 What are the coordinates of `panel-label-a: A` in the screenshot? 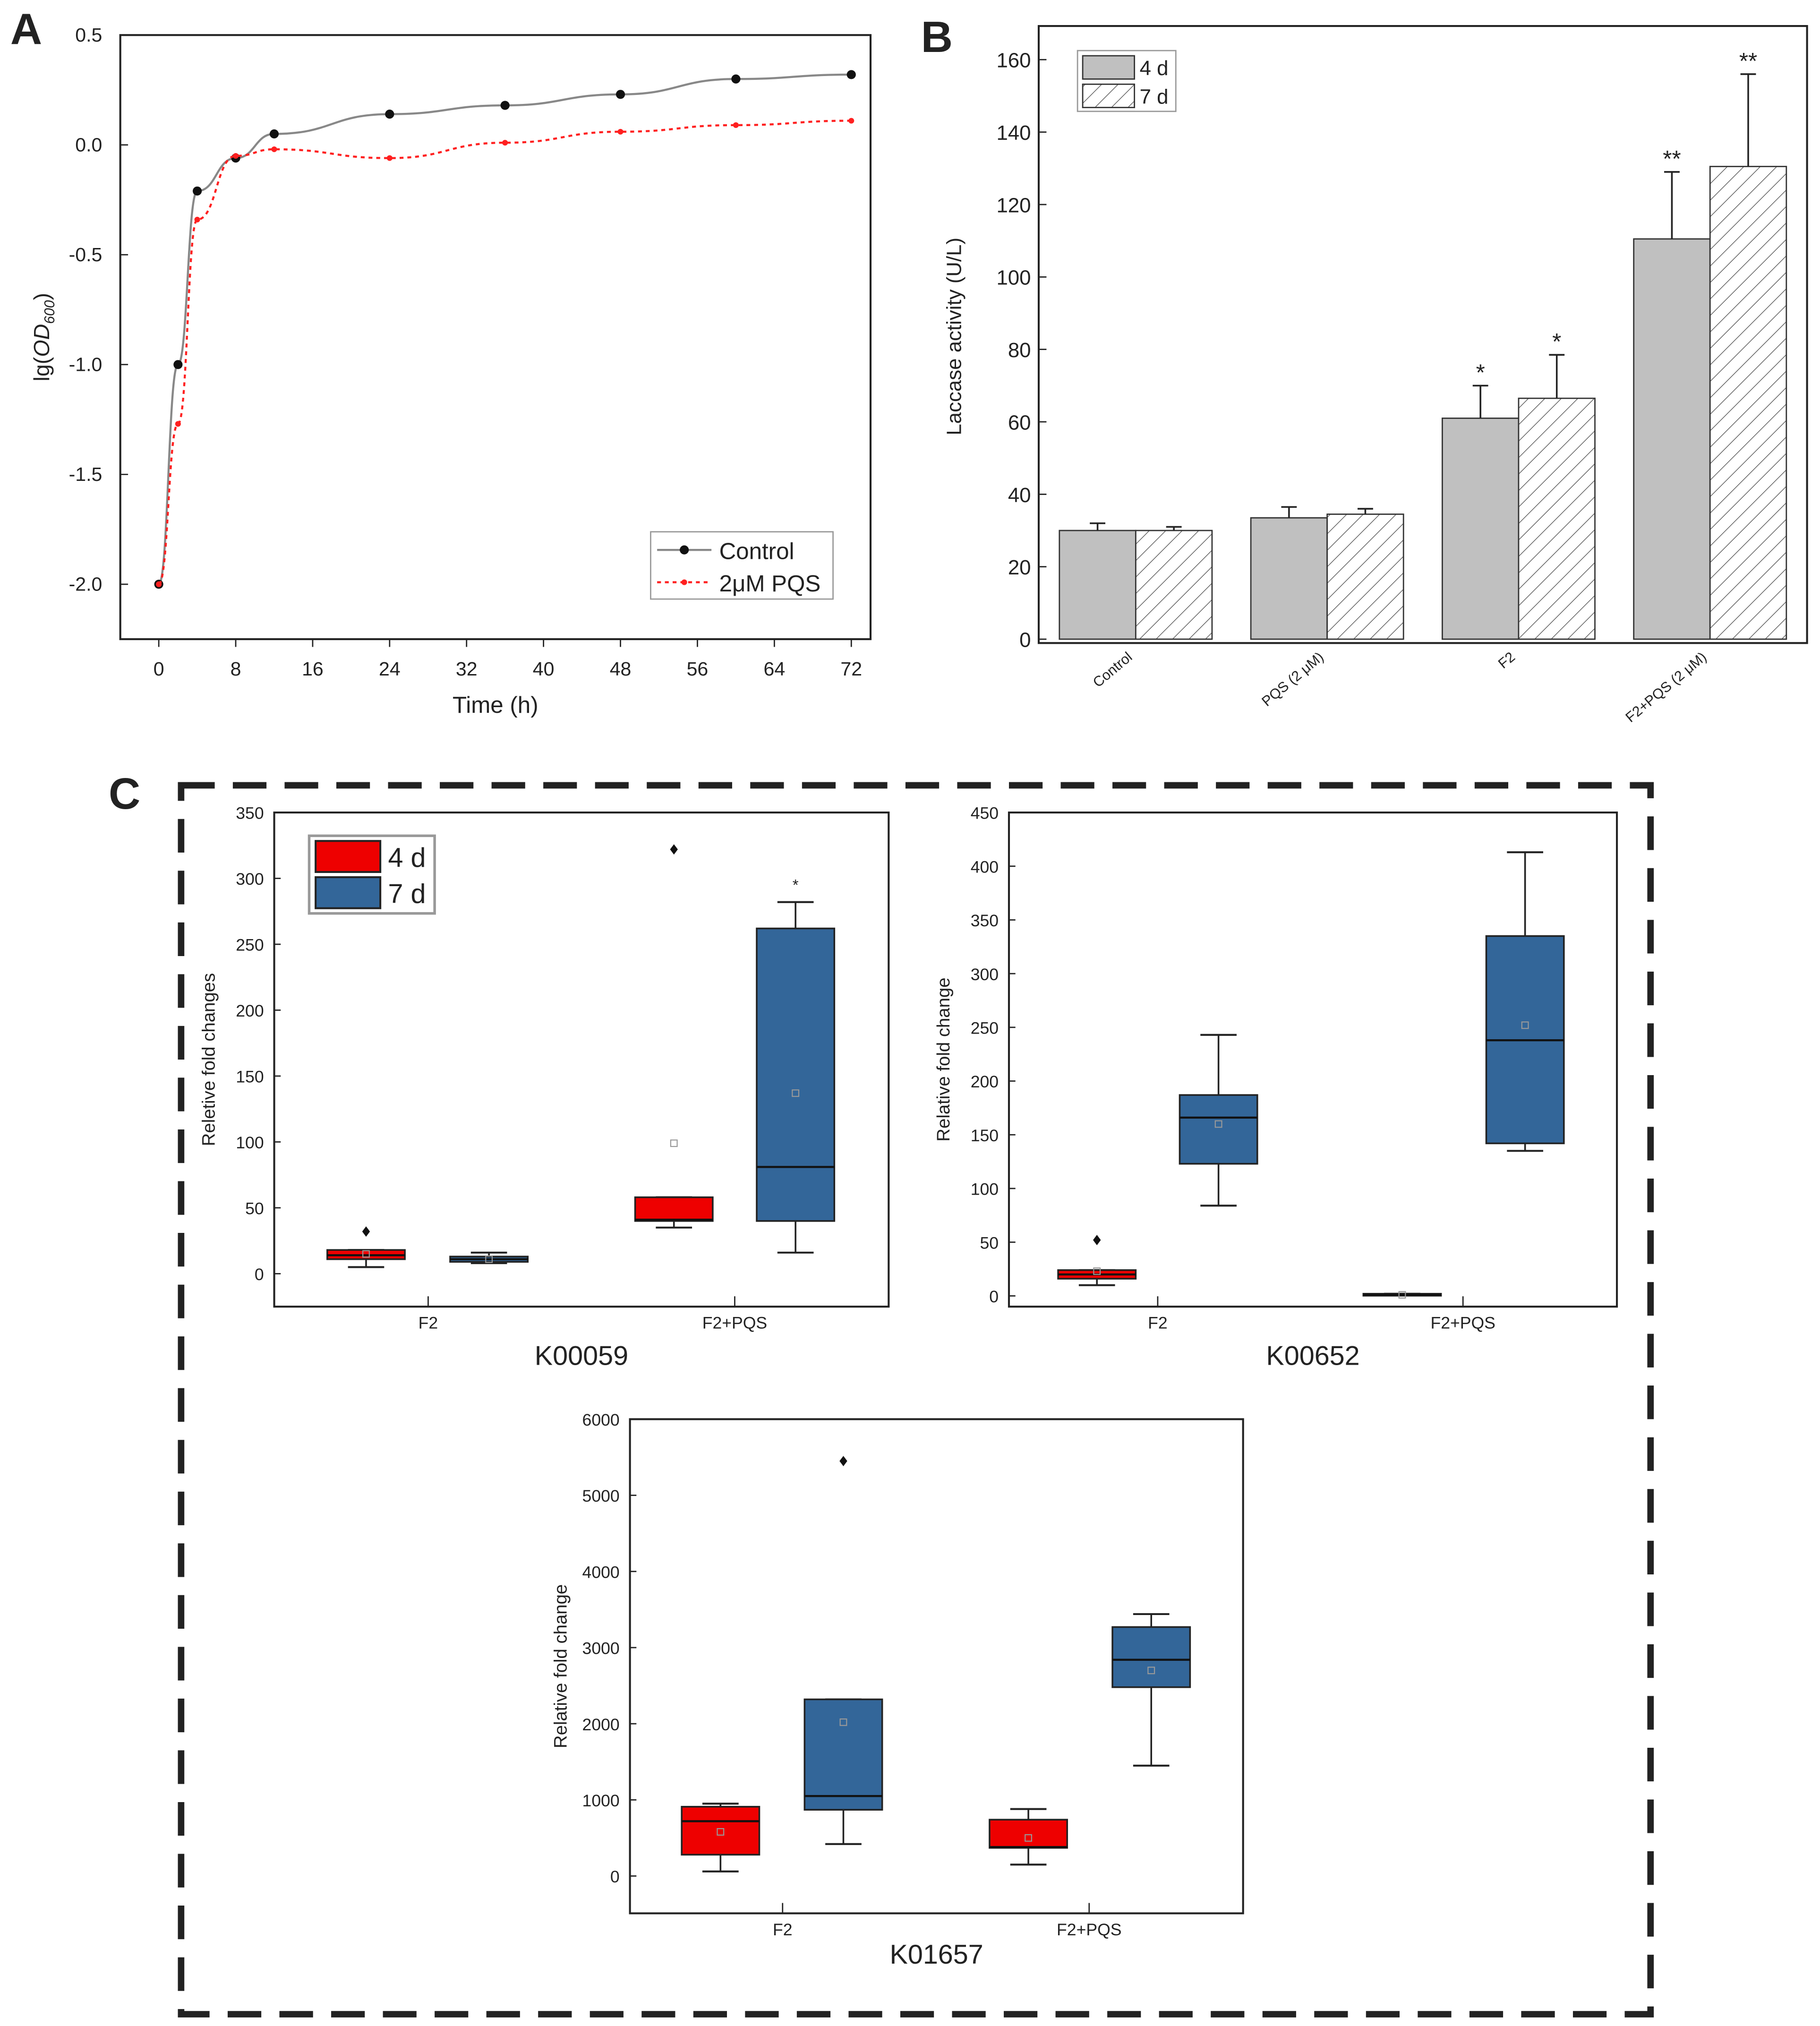 It's located at (26, 28).